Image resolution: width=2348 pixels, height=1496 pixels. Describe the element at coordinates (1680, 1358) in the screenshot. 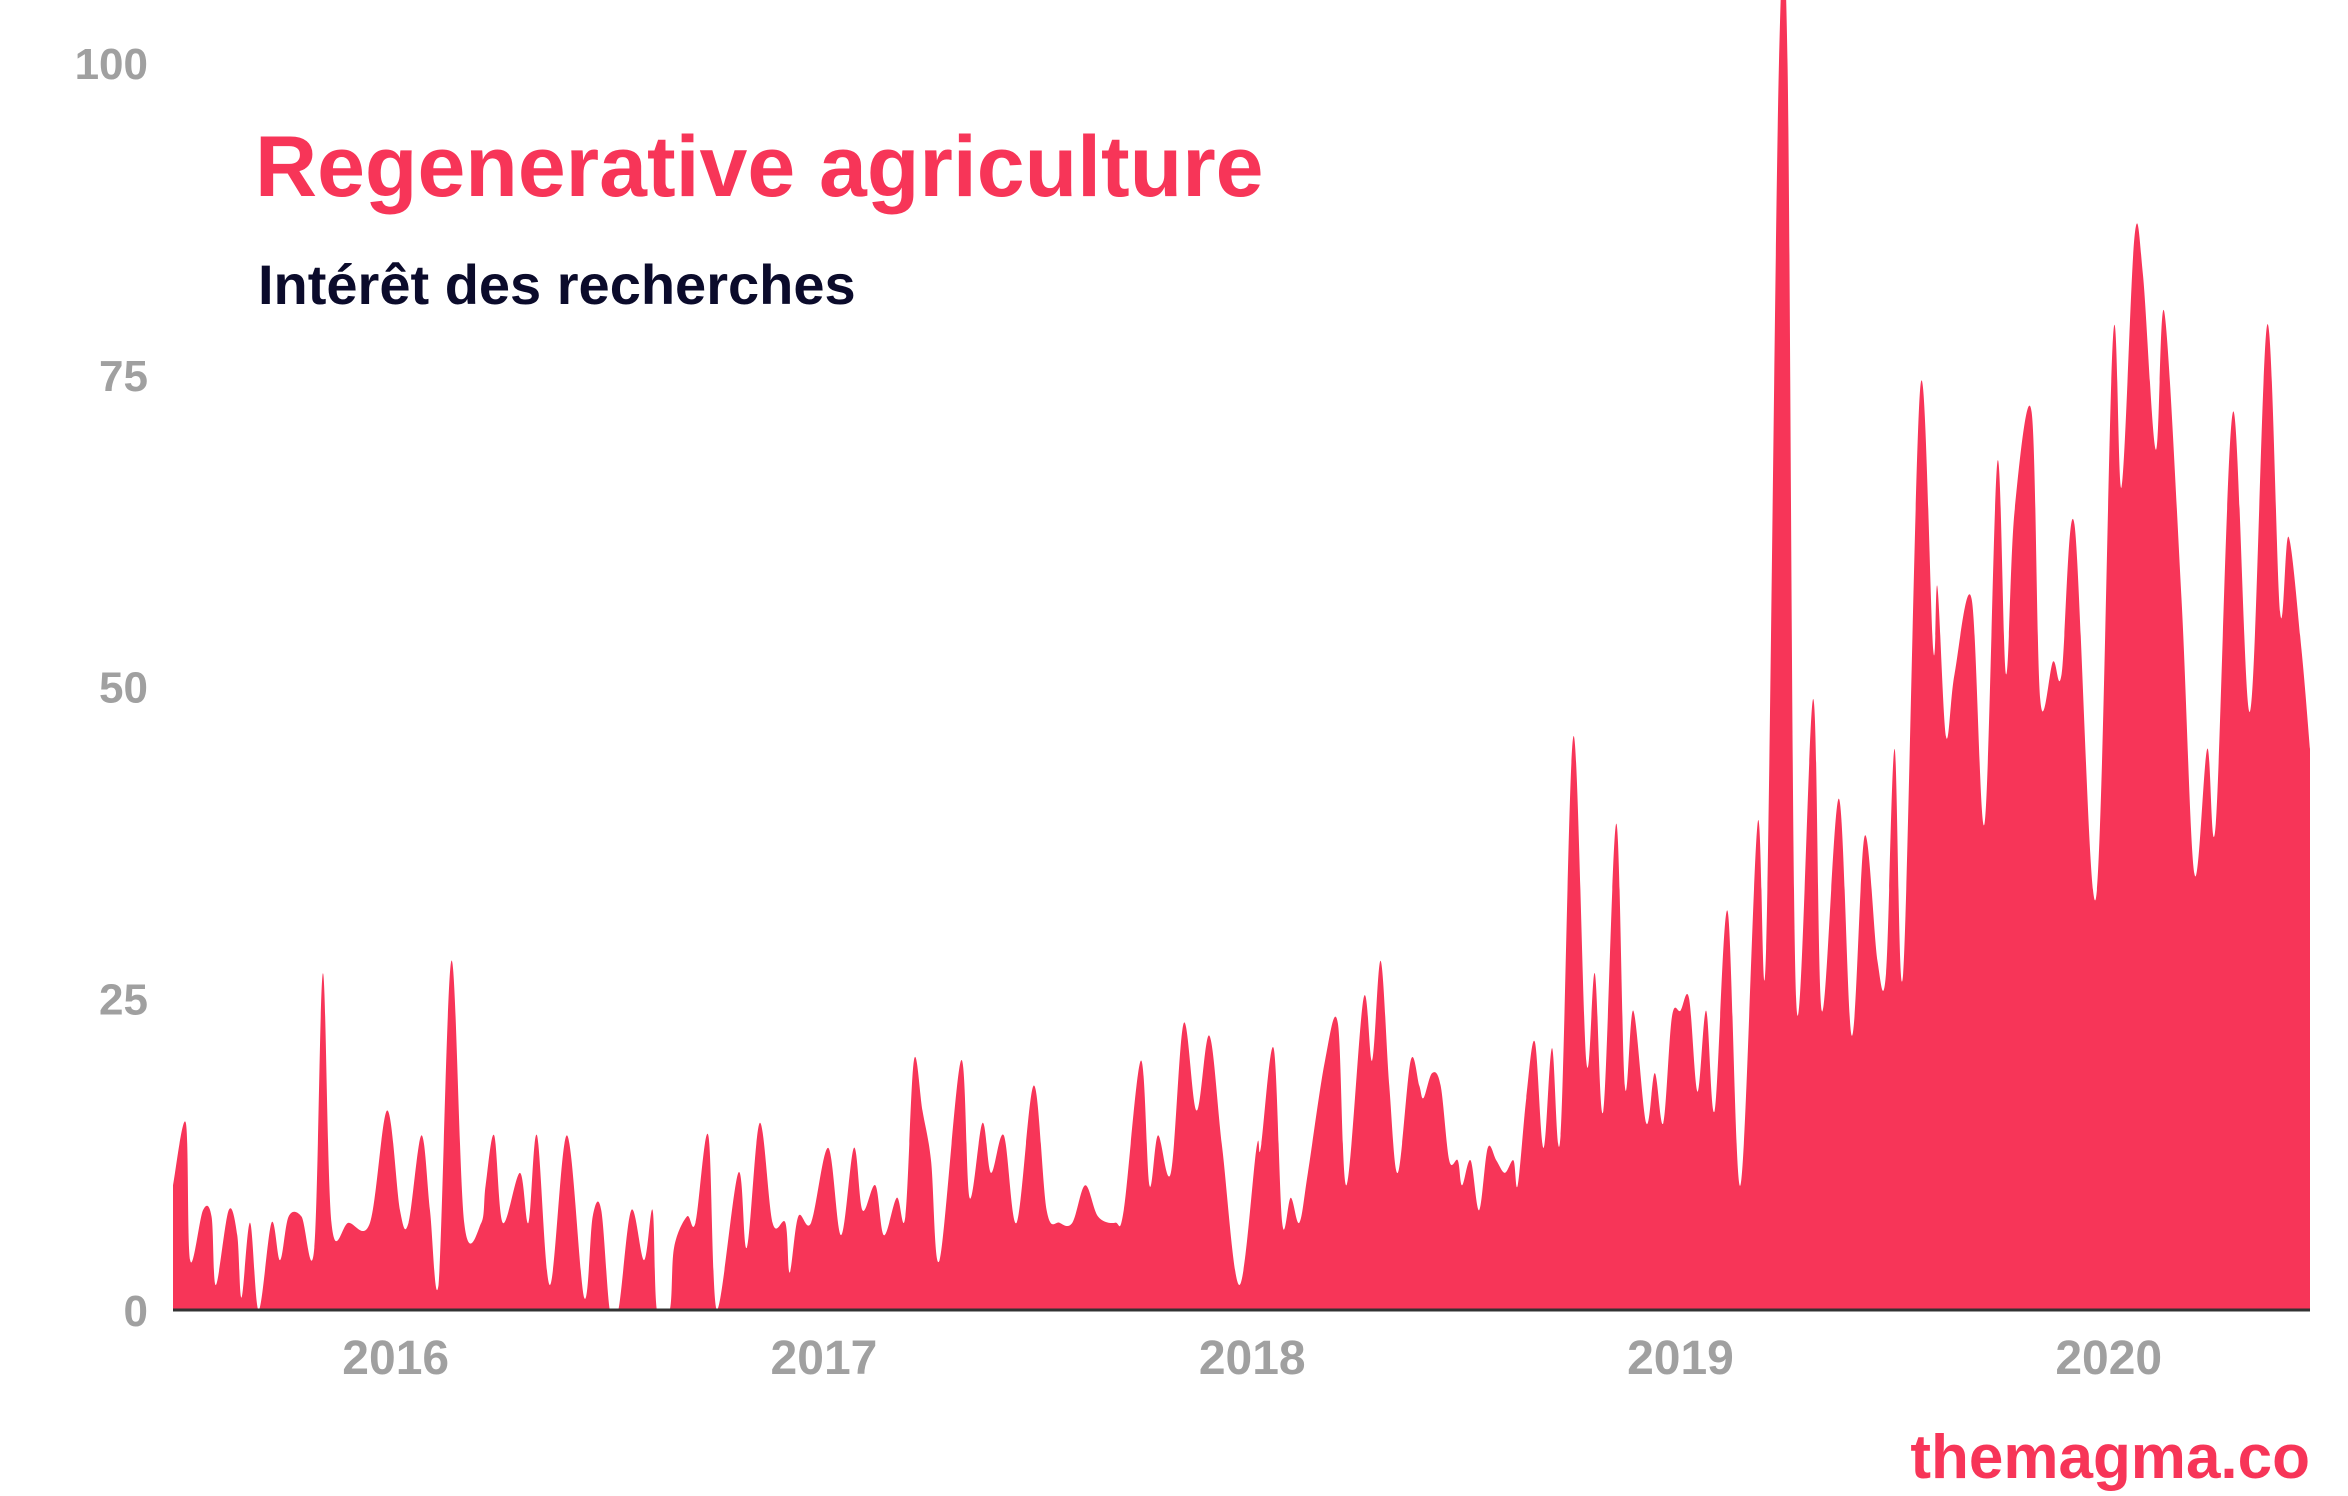

I see `x-tick-label: 2019` at that location.